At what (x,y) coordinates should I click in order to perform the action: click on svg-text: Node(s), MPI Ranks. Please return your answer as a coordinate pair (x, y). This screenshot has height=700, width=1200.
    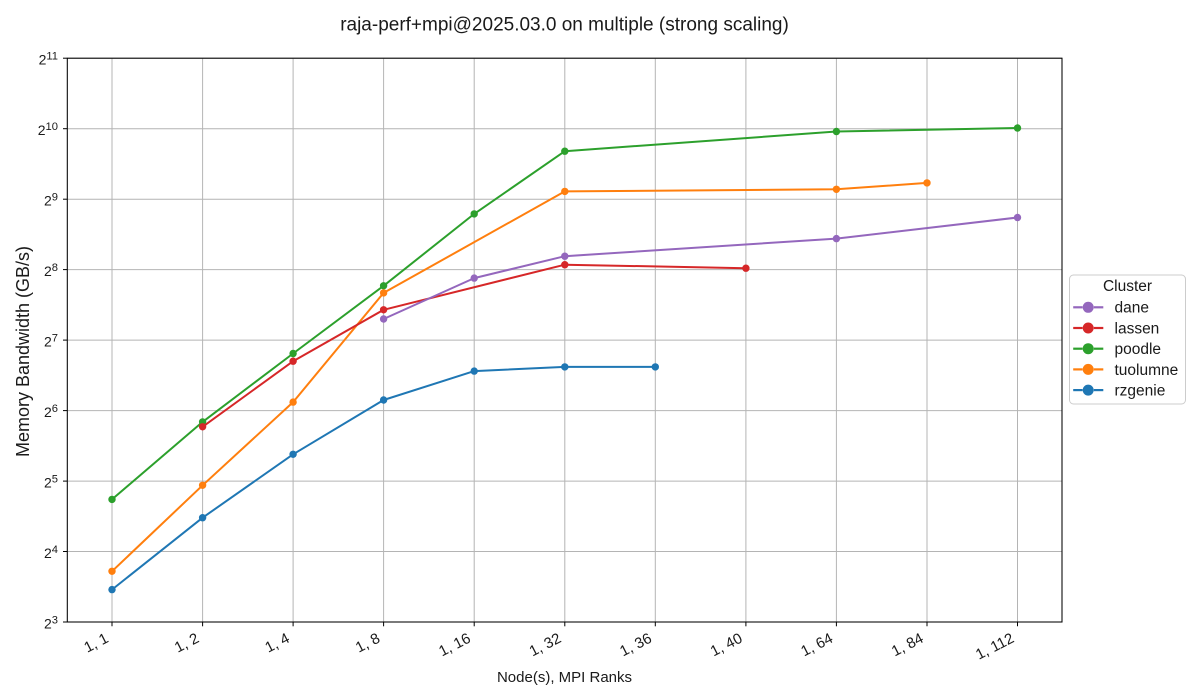
    Looking at the image, I should click on (564, 677).